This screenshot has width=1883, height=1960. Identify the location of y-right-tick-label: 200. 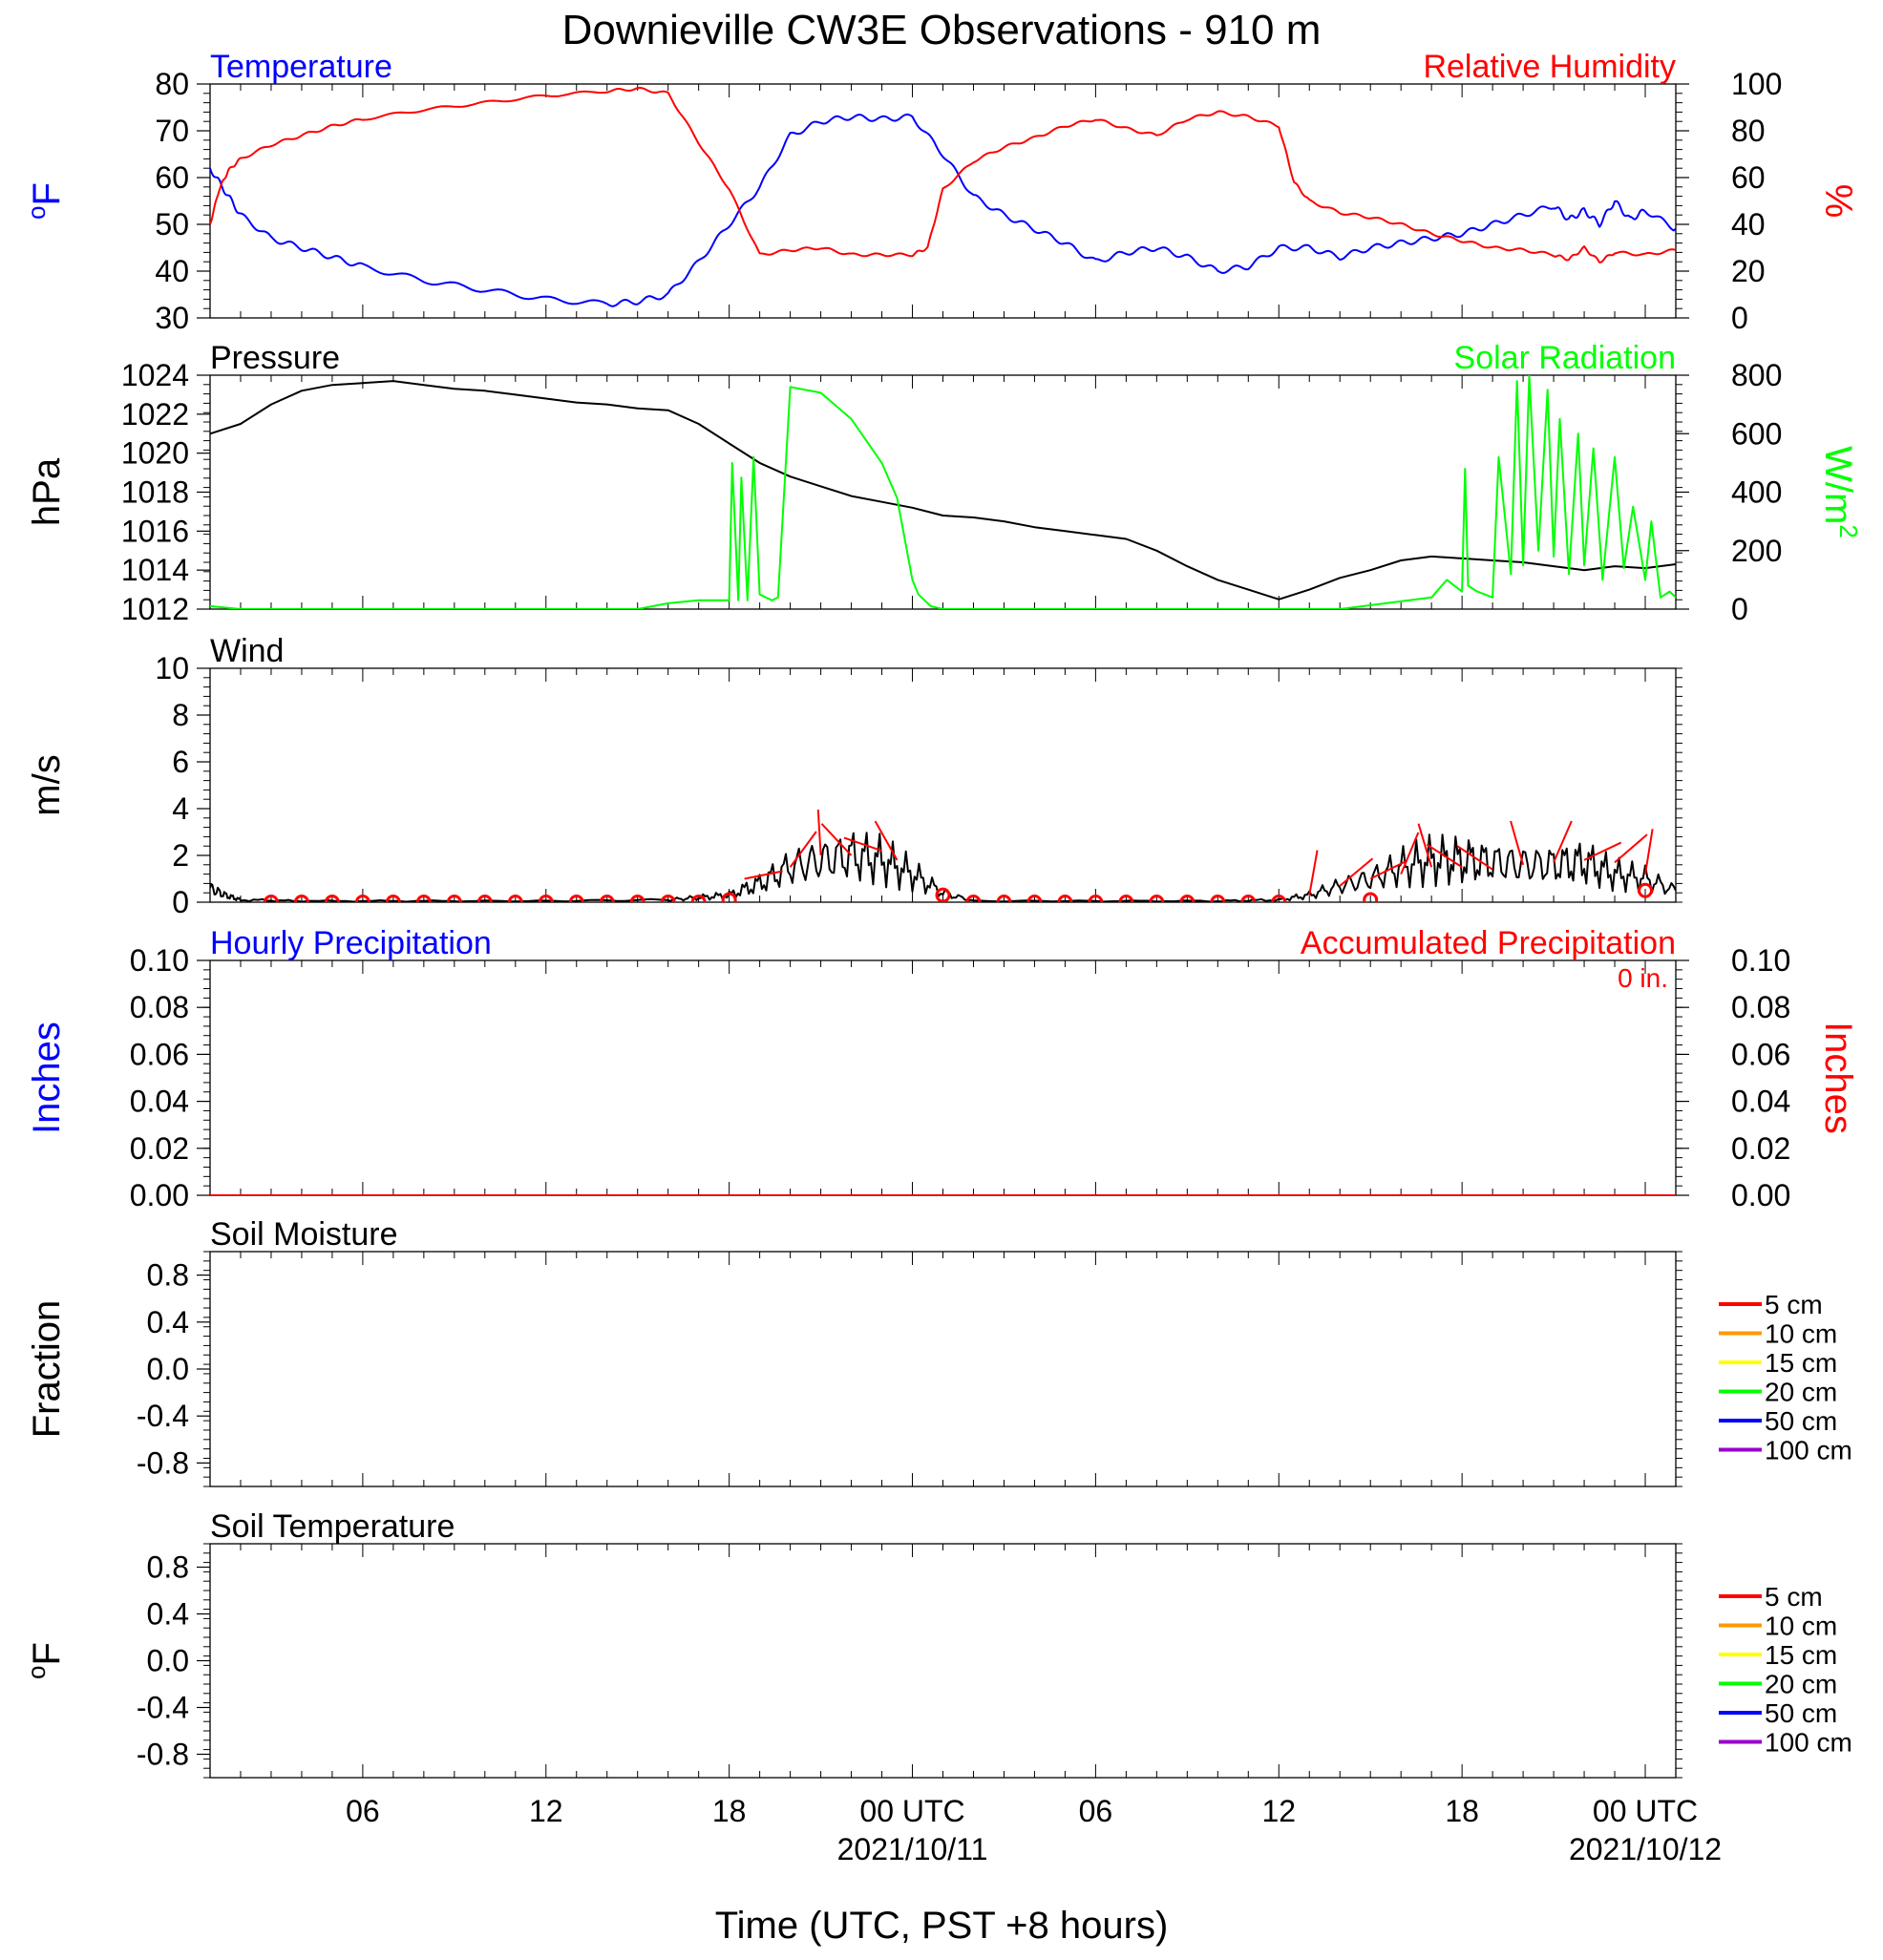
(1756, 551).